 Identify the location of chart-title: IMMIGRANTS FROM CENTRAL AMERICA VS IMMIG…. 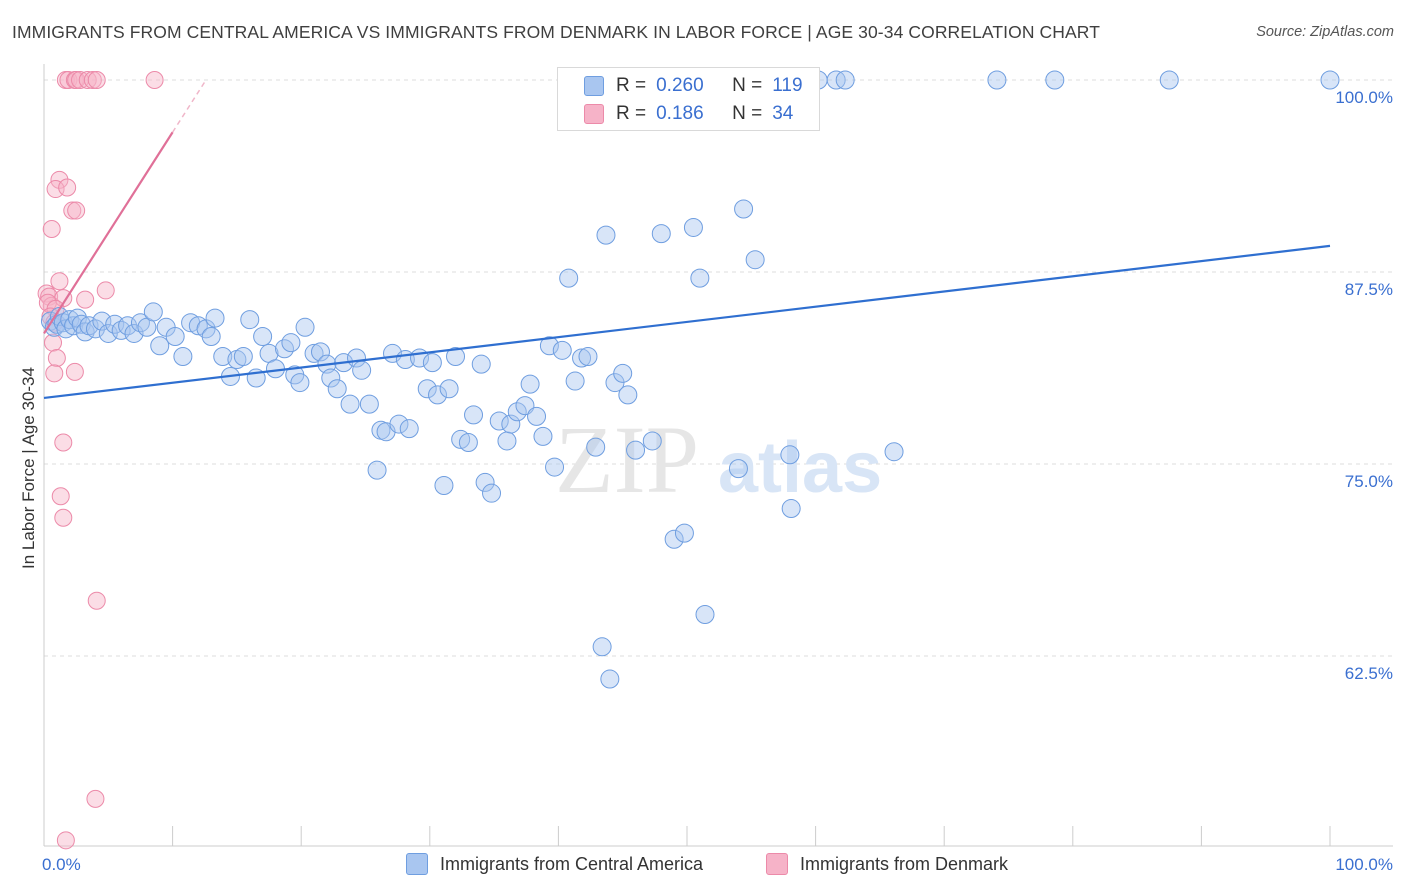
(556, 32).